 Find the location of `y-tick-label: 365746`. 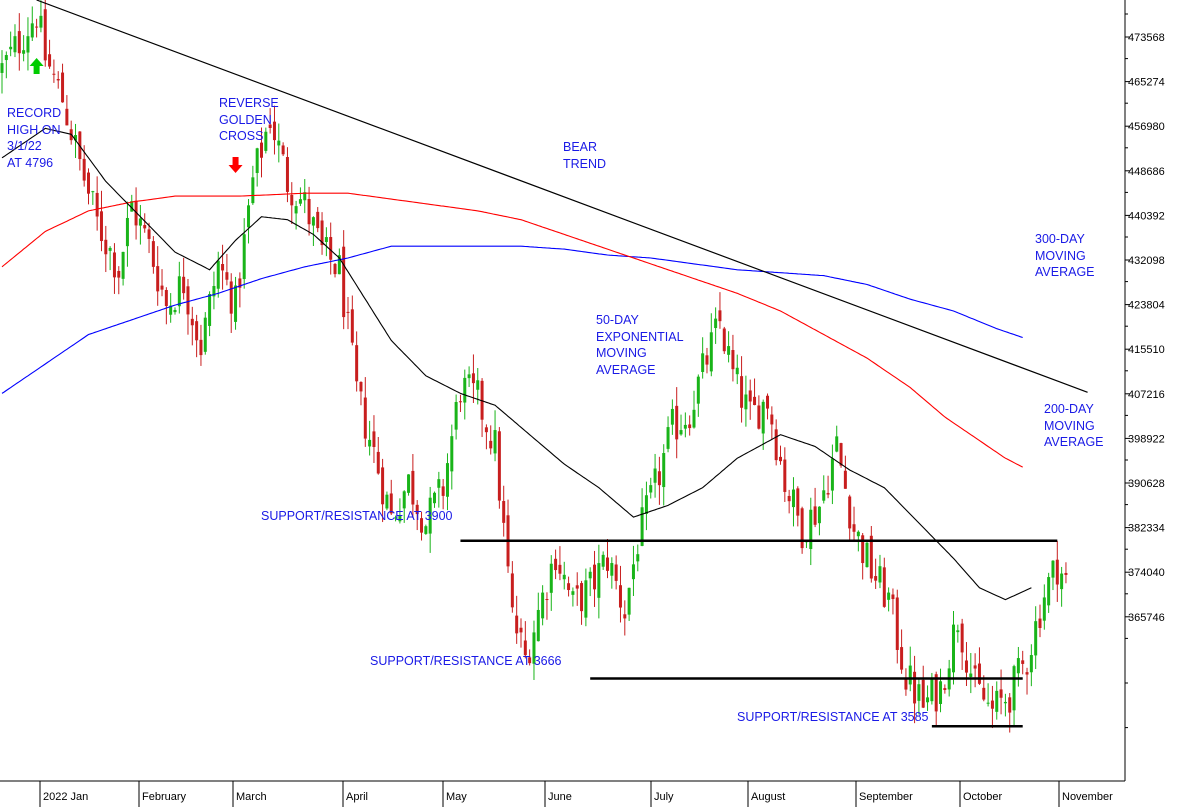

y-tick-label: 365746 is located at coordinates (1146, 618).